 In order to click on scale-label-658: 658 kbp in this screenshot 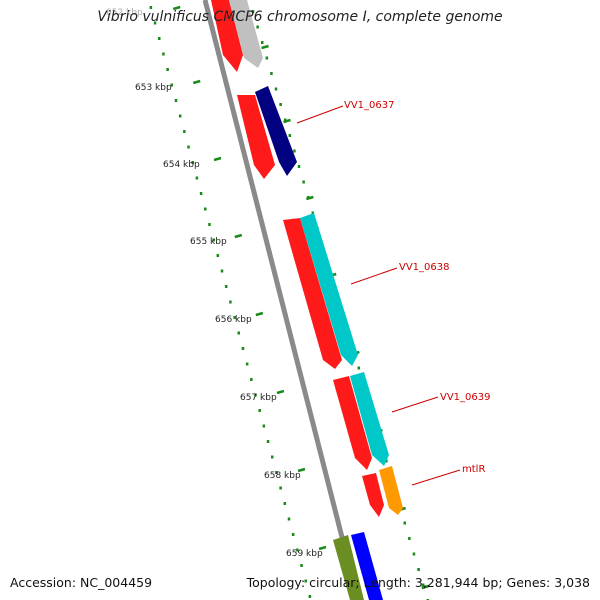, I will do `click(282, 476)`.